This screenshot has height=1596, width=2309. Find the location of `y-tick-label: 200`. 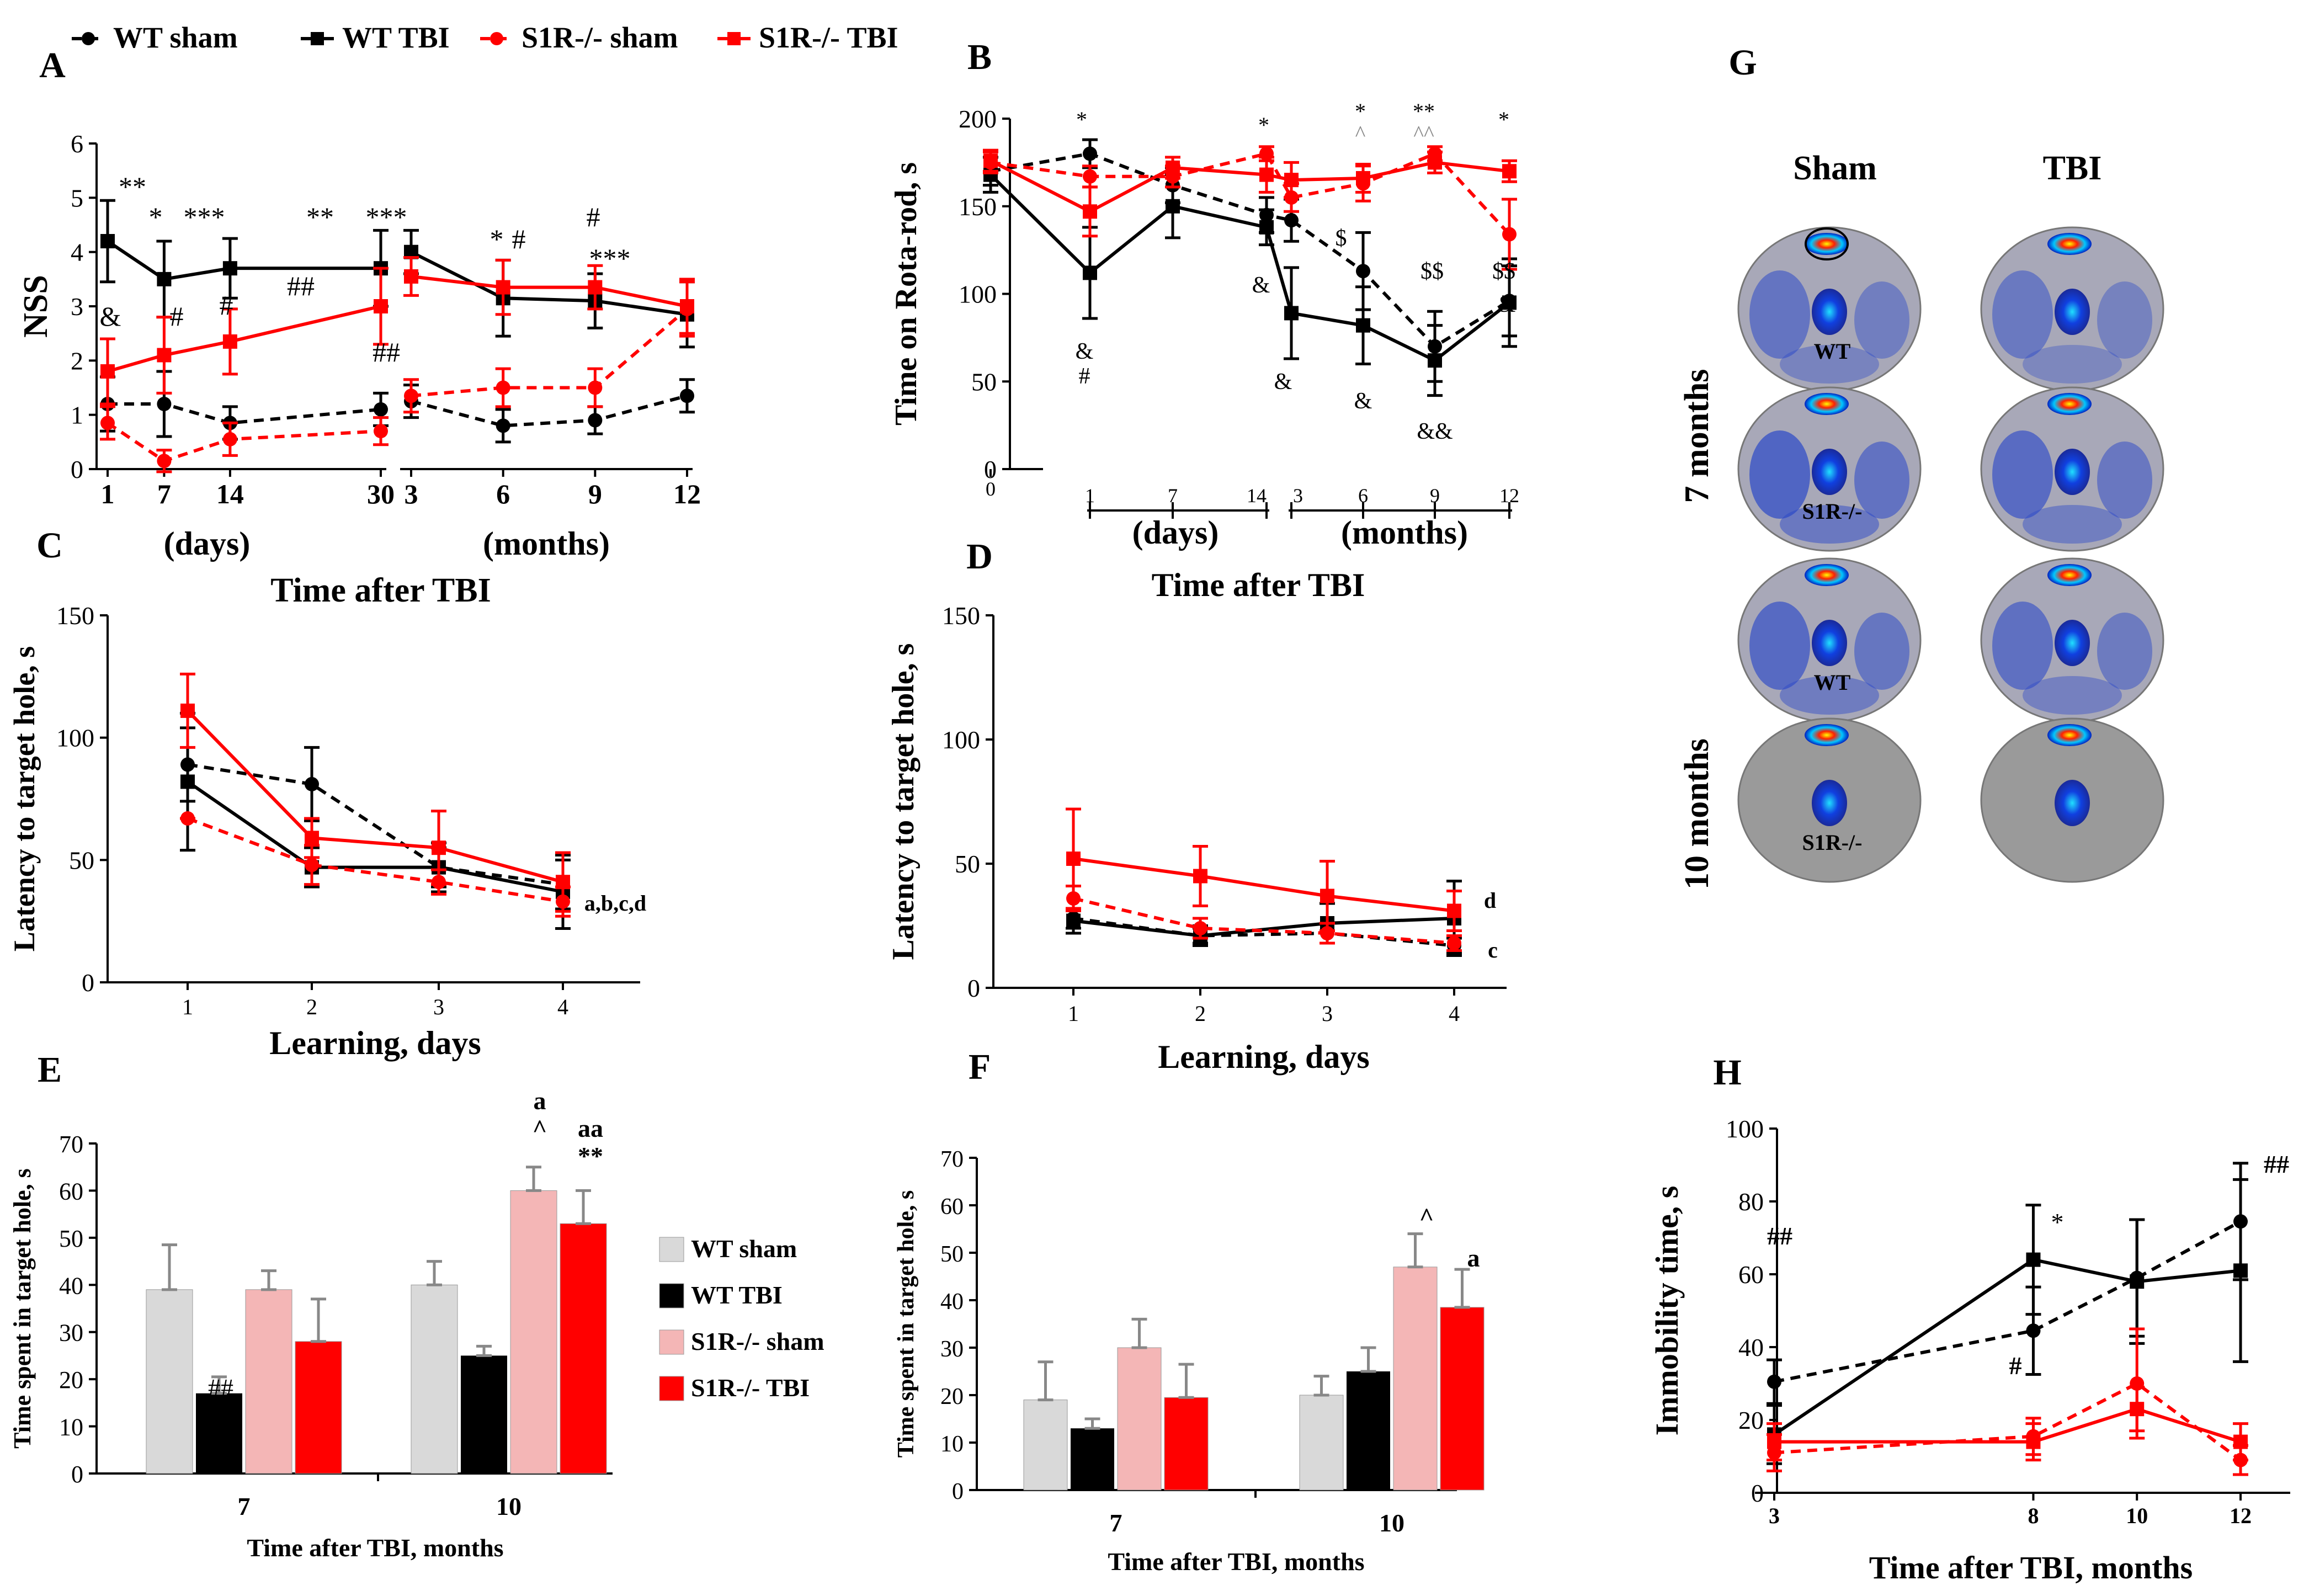

y-tick-label: 200 is located at coordinates (978, 119).